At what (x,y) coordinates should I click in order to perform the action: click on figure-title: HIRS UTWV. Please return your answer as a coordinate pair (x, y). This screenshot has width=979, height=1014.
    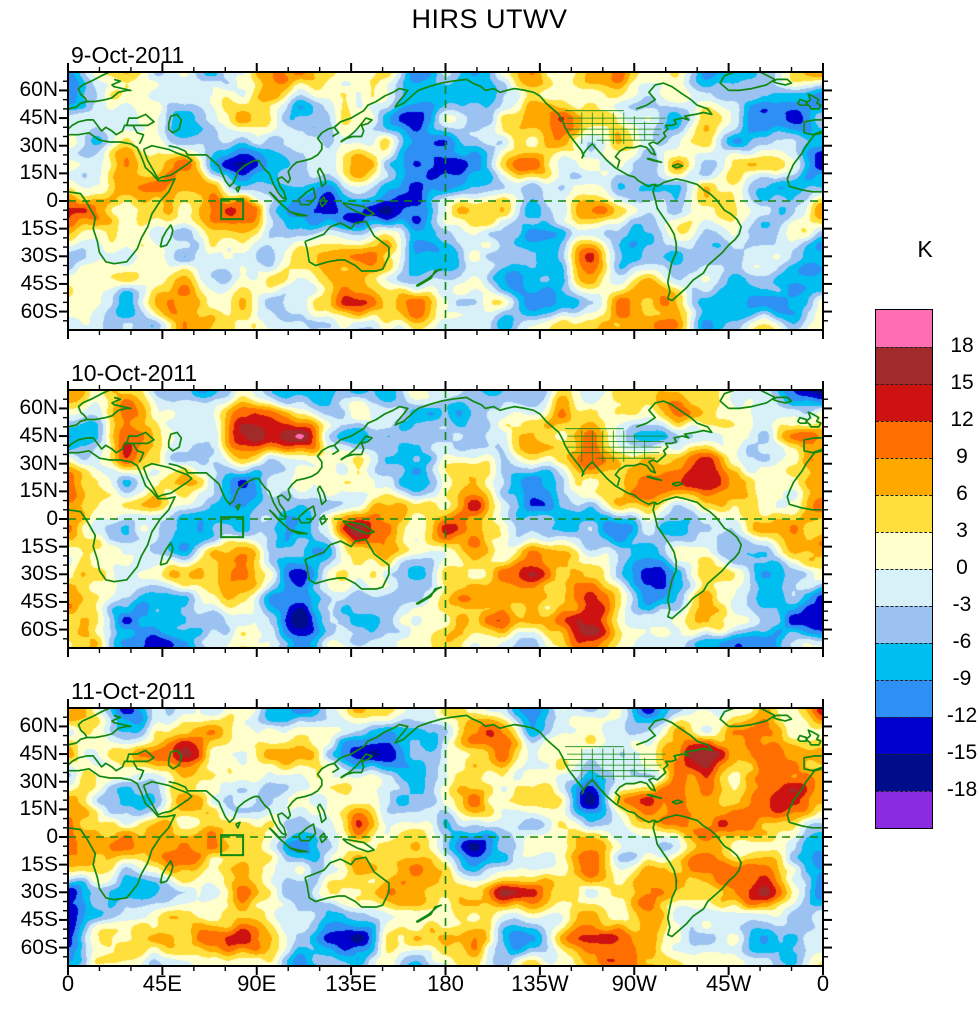
    Looking at the image, I should click on (489, 19).